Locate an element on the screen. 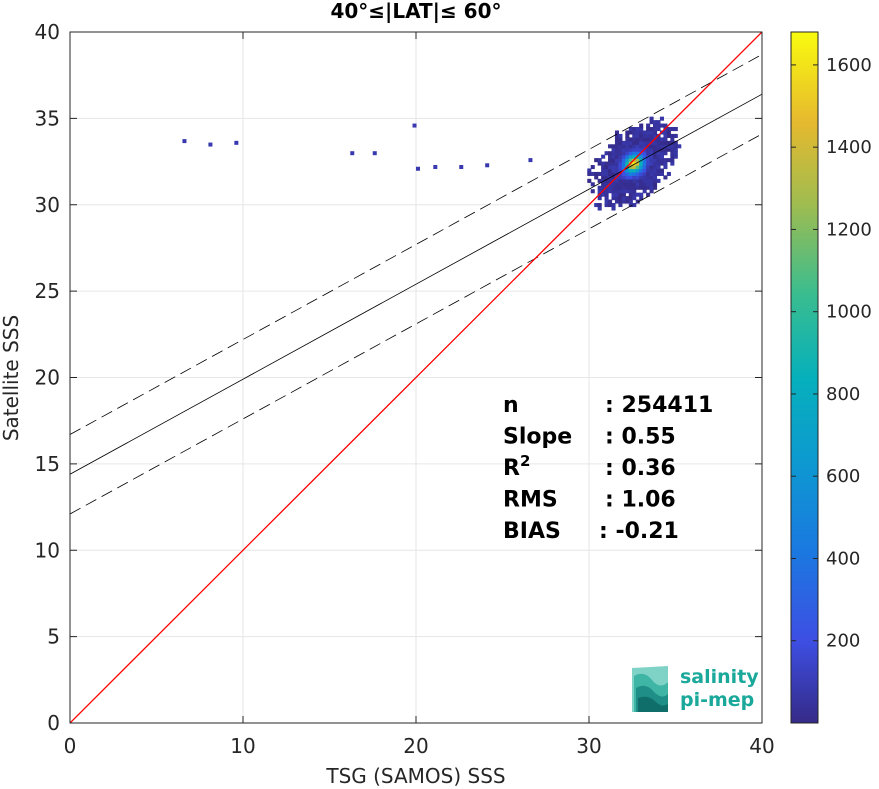 Image resolution: width=879 pixels, height=789 pixels. density-heatmap is located at coordinates (432, 163).